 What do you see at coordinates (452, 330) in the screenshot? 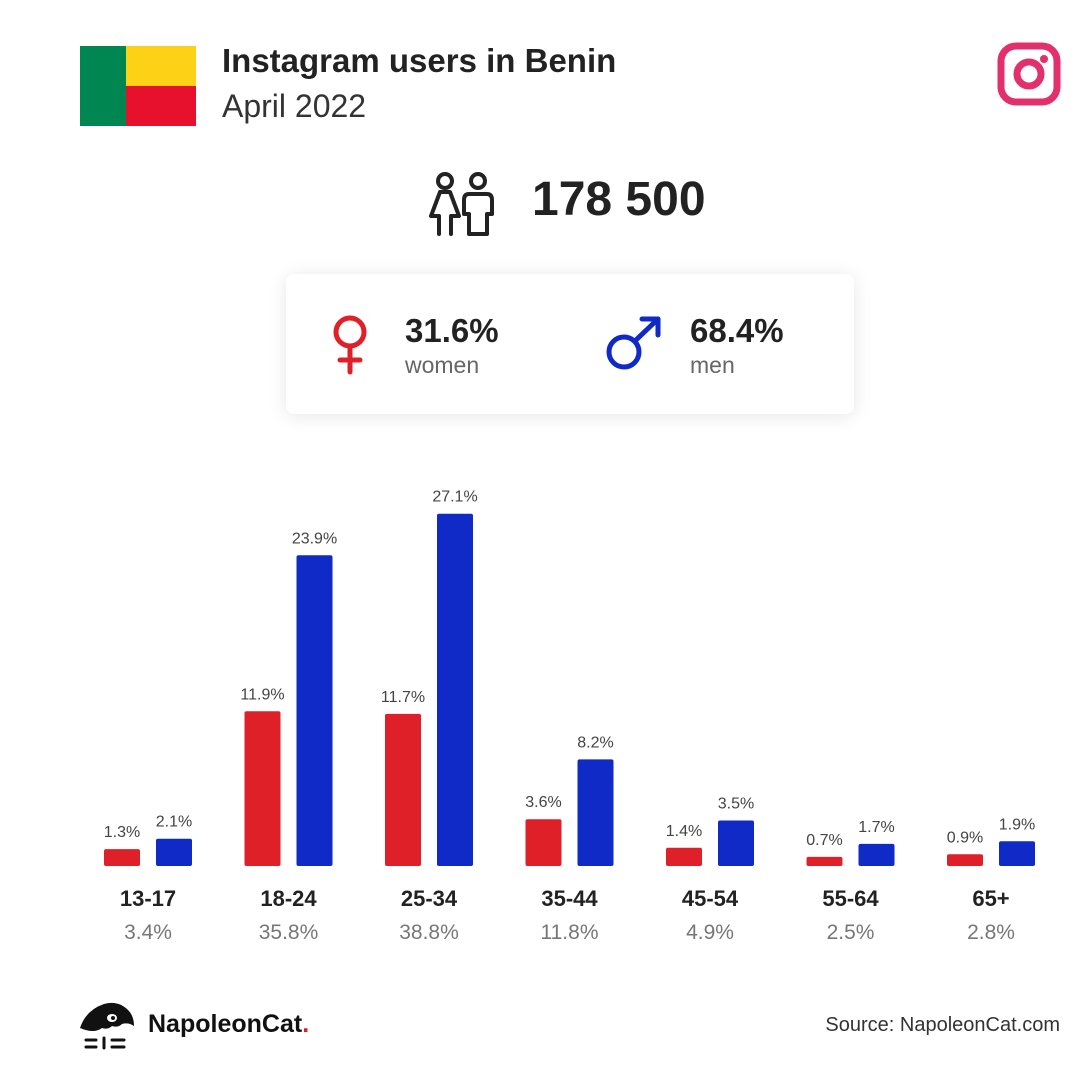
I see `women-percent: 31.6%` at bounding box center [452, 330].